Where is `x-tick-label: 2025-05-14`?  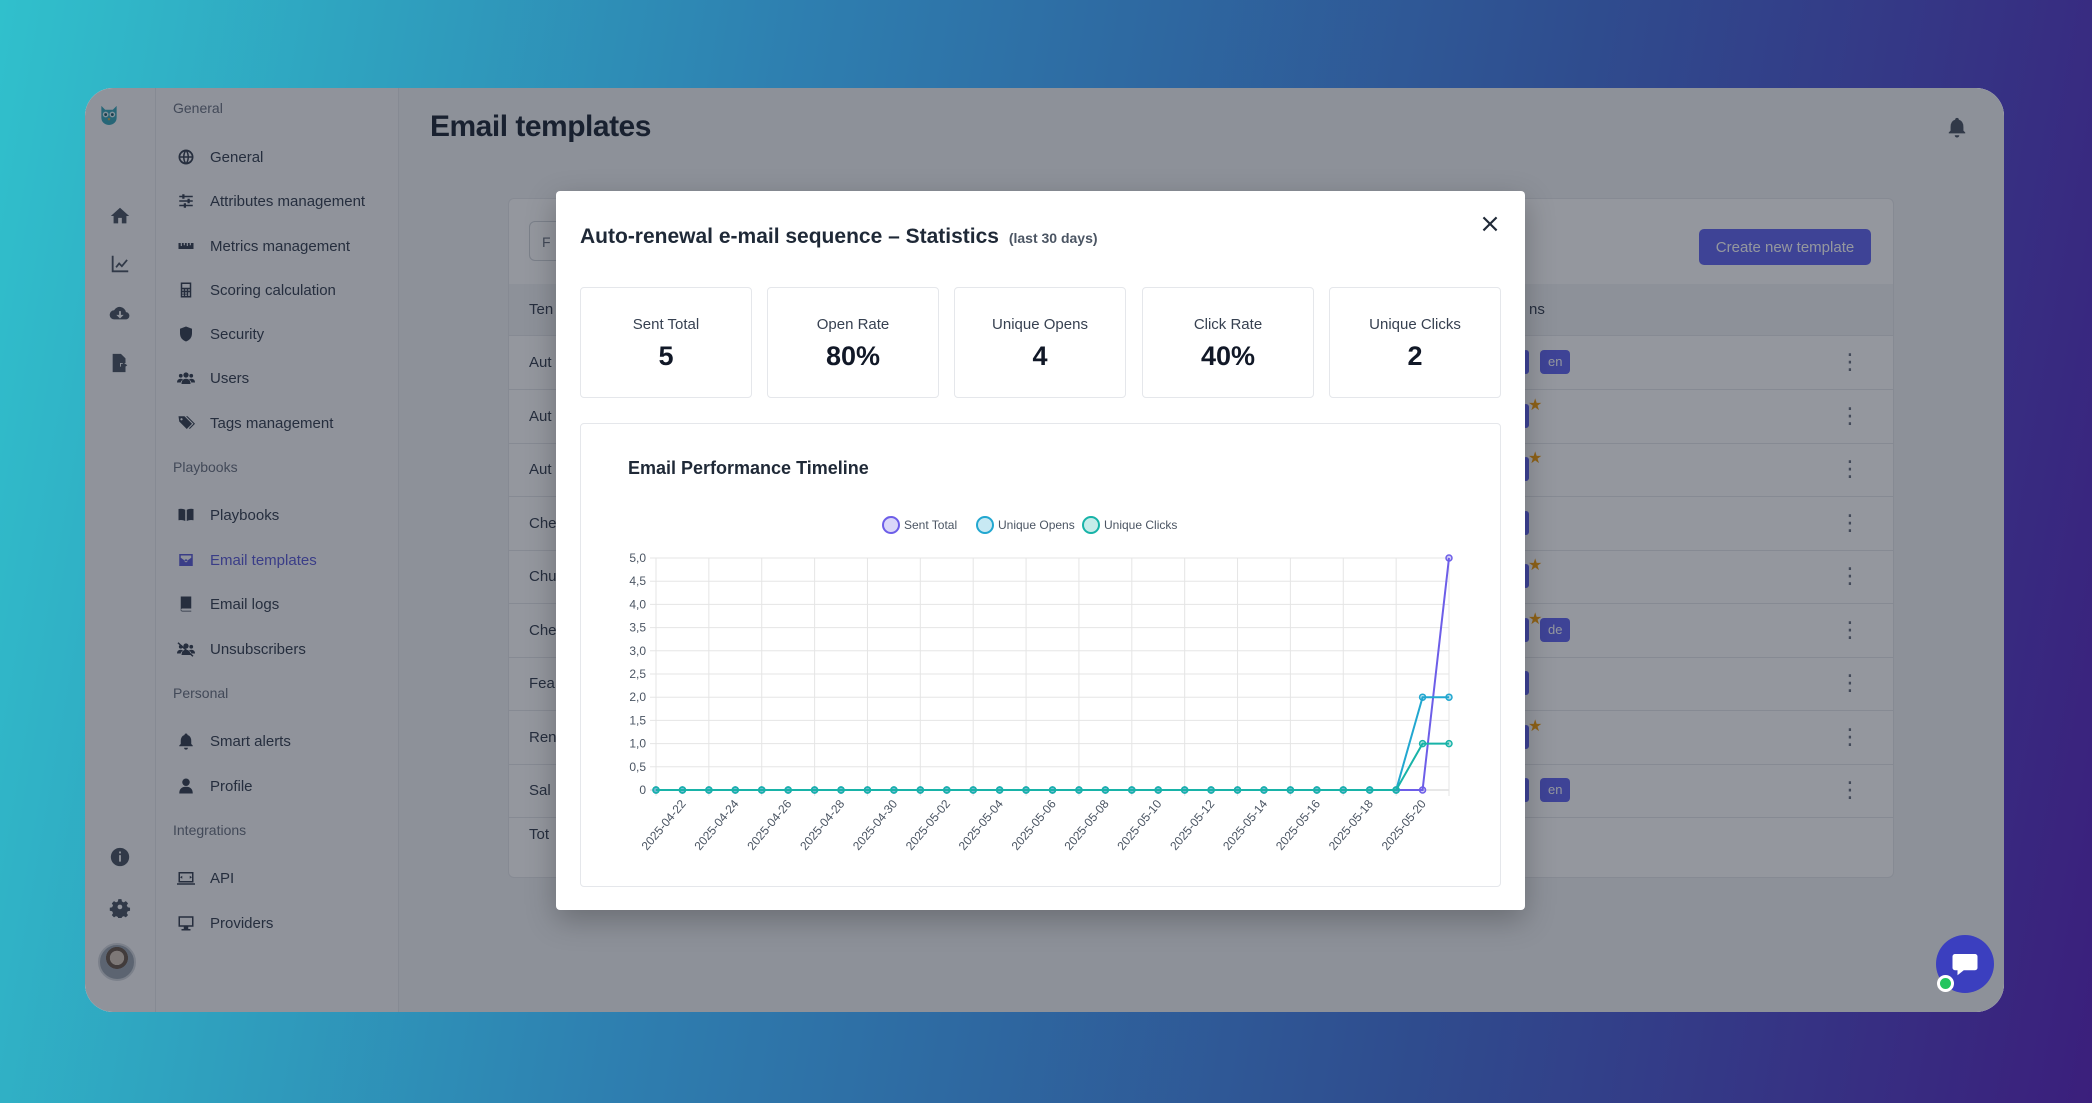
x-tick-label: 2025-05-14 is located at coordinates (1245, 825).